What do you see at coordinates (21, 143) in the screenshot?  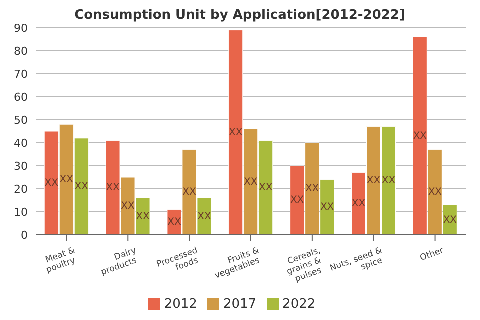 I see `y-tick-label: 40` at bounding box center [21, 143].